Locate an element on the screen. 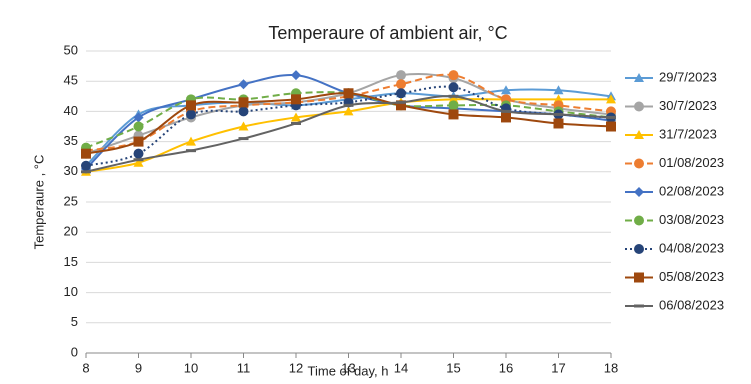 Image resolution: width=751 pixels, height=384 pixels. x-tick-label: 8 is located at coordinates (85, 367).